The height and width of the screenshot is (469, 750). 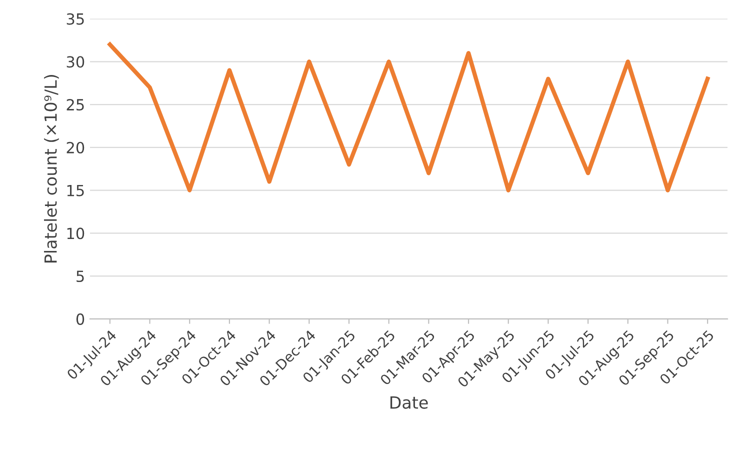 What do you see at coordinates (75, 62) in the screenshot?
I see `y-tick-label: 30` at bounding box center [75, 62].